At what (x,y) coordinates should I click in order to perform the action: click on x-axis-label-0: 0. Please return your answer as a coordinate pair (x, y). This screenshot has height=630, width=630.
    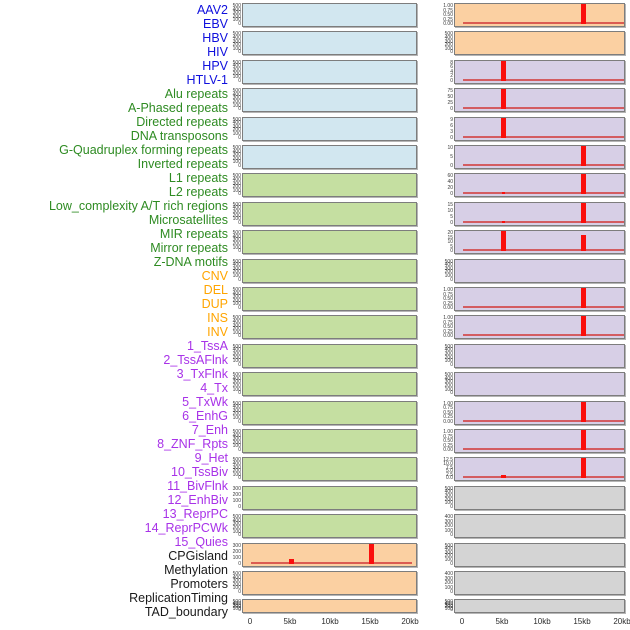
    Looking at the image, I should click on (250, 621).